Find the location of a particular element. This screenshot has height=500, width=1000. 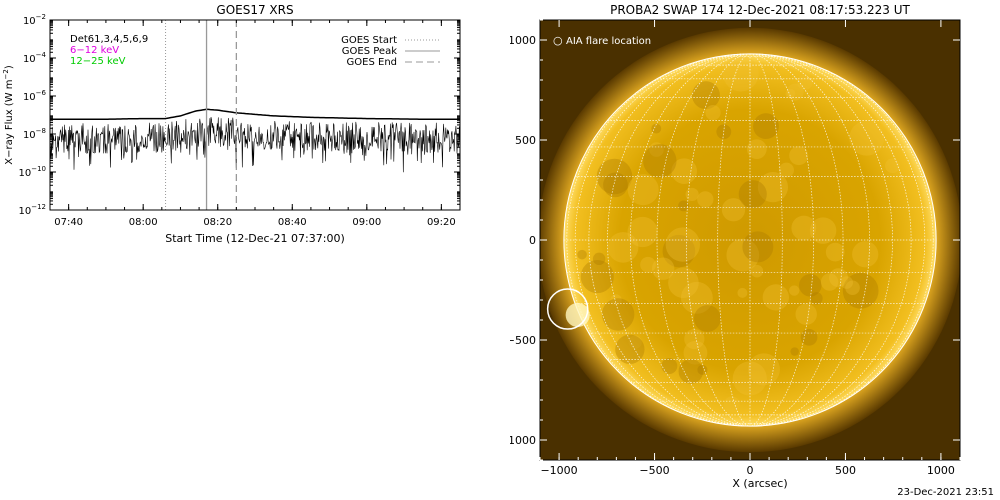

x-tick-label: 1000 is located at coordinates (941, 470).